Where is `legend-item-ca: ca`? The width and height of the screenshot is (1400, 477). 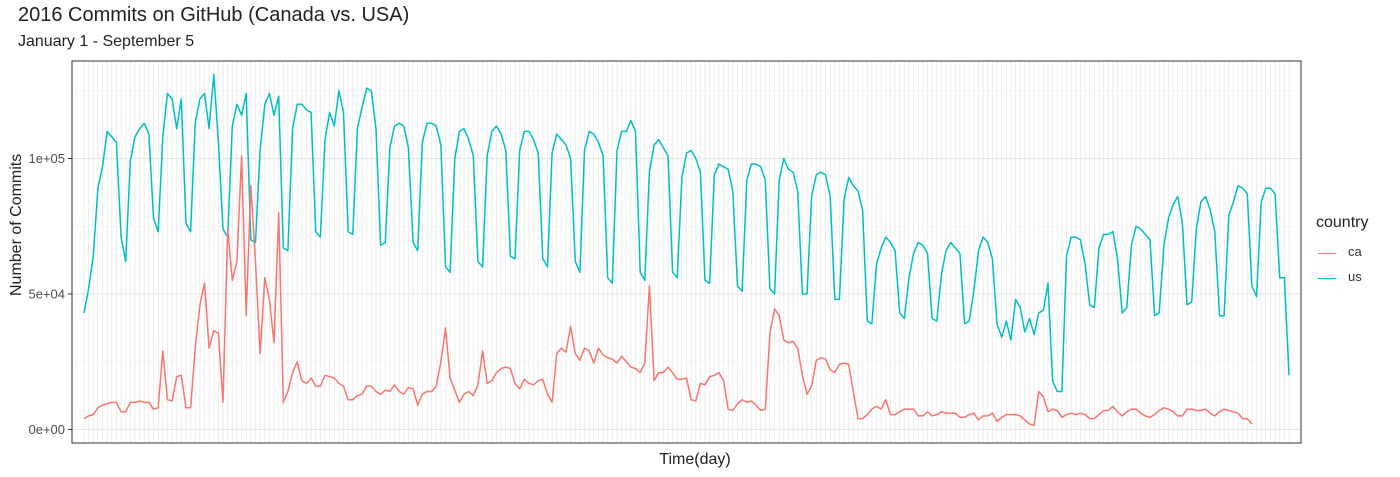 legend-item-ca: ca is located at coordinates (1358, 254).